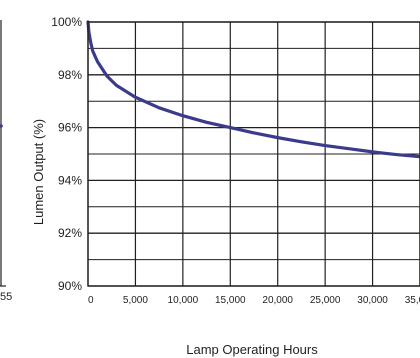 This screenshot has width=420, height=358. What do you see at coordinates (70, 286) in the screenshot?
I see `y-tick-label: 90%` at bounding box center [70, 286].